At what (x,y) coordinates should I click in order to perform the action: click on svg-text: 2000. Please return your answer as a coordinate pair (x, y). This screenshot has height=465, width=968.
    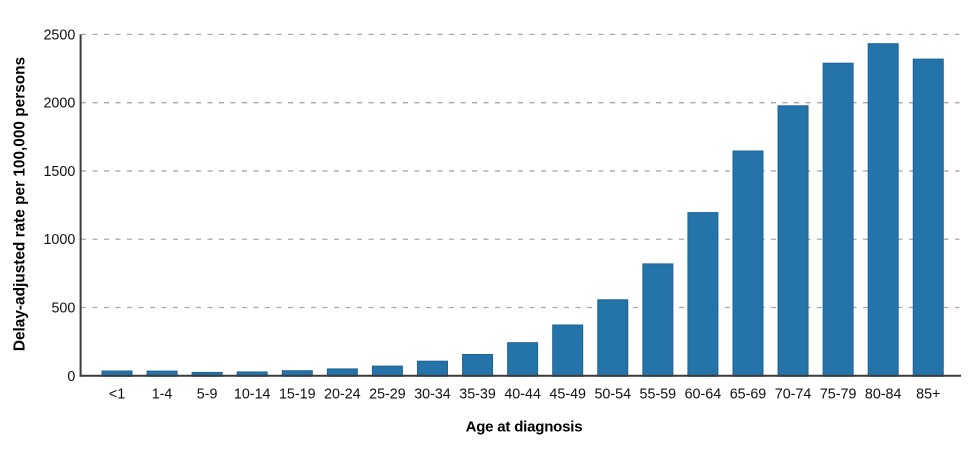
    Looking at the image, I should click on (59, 104).